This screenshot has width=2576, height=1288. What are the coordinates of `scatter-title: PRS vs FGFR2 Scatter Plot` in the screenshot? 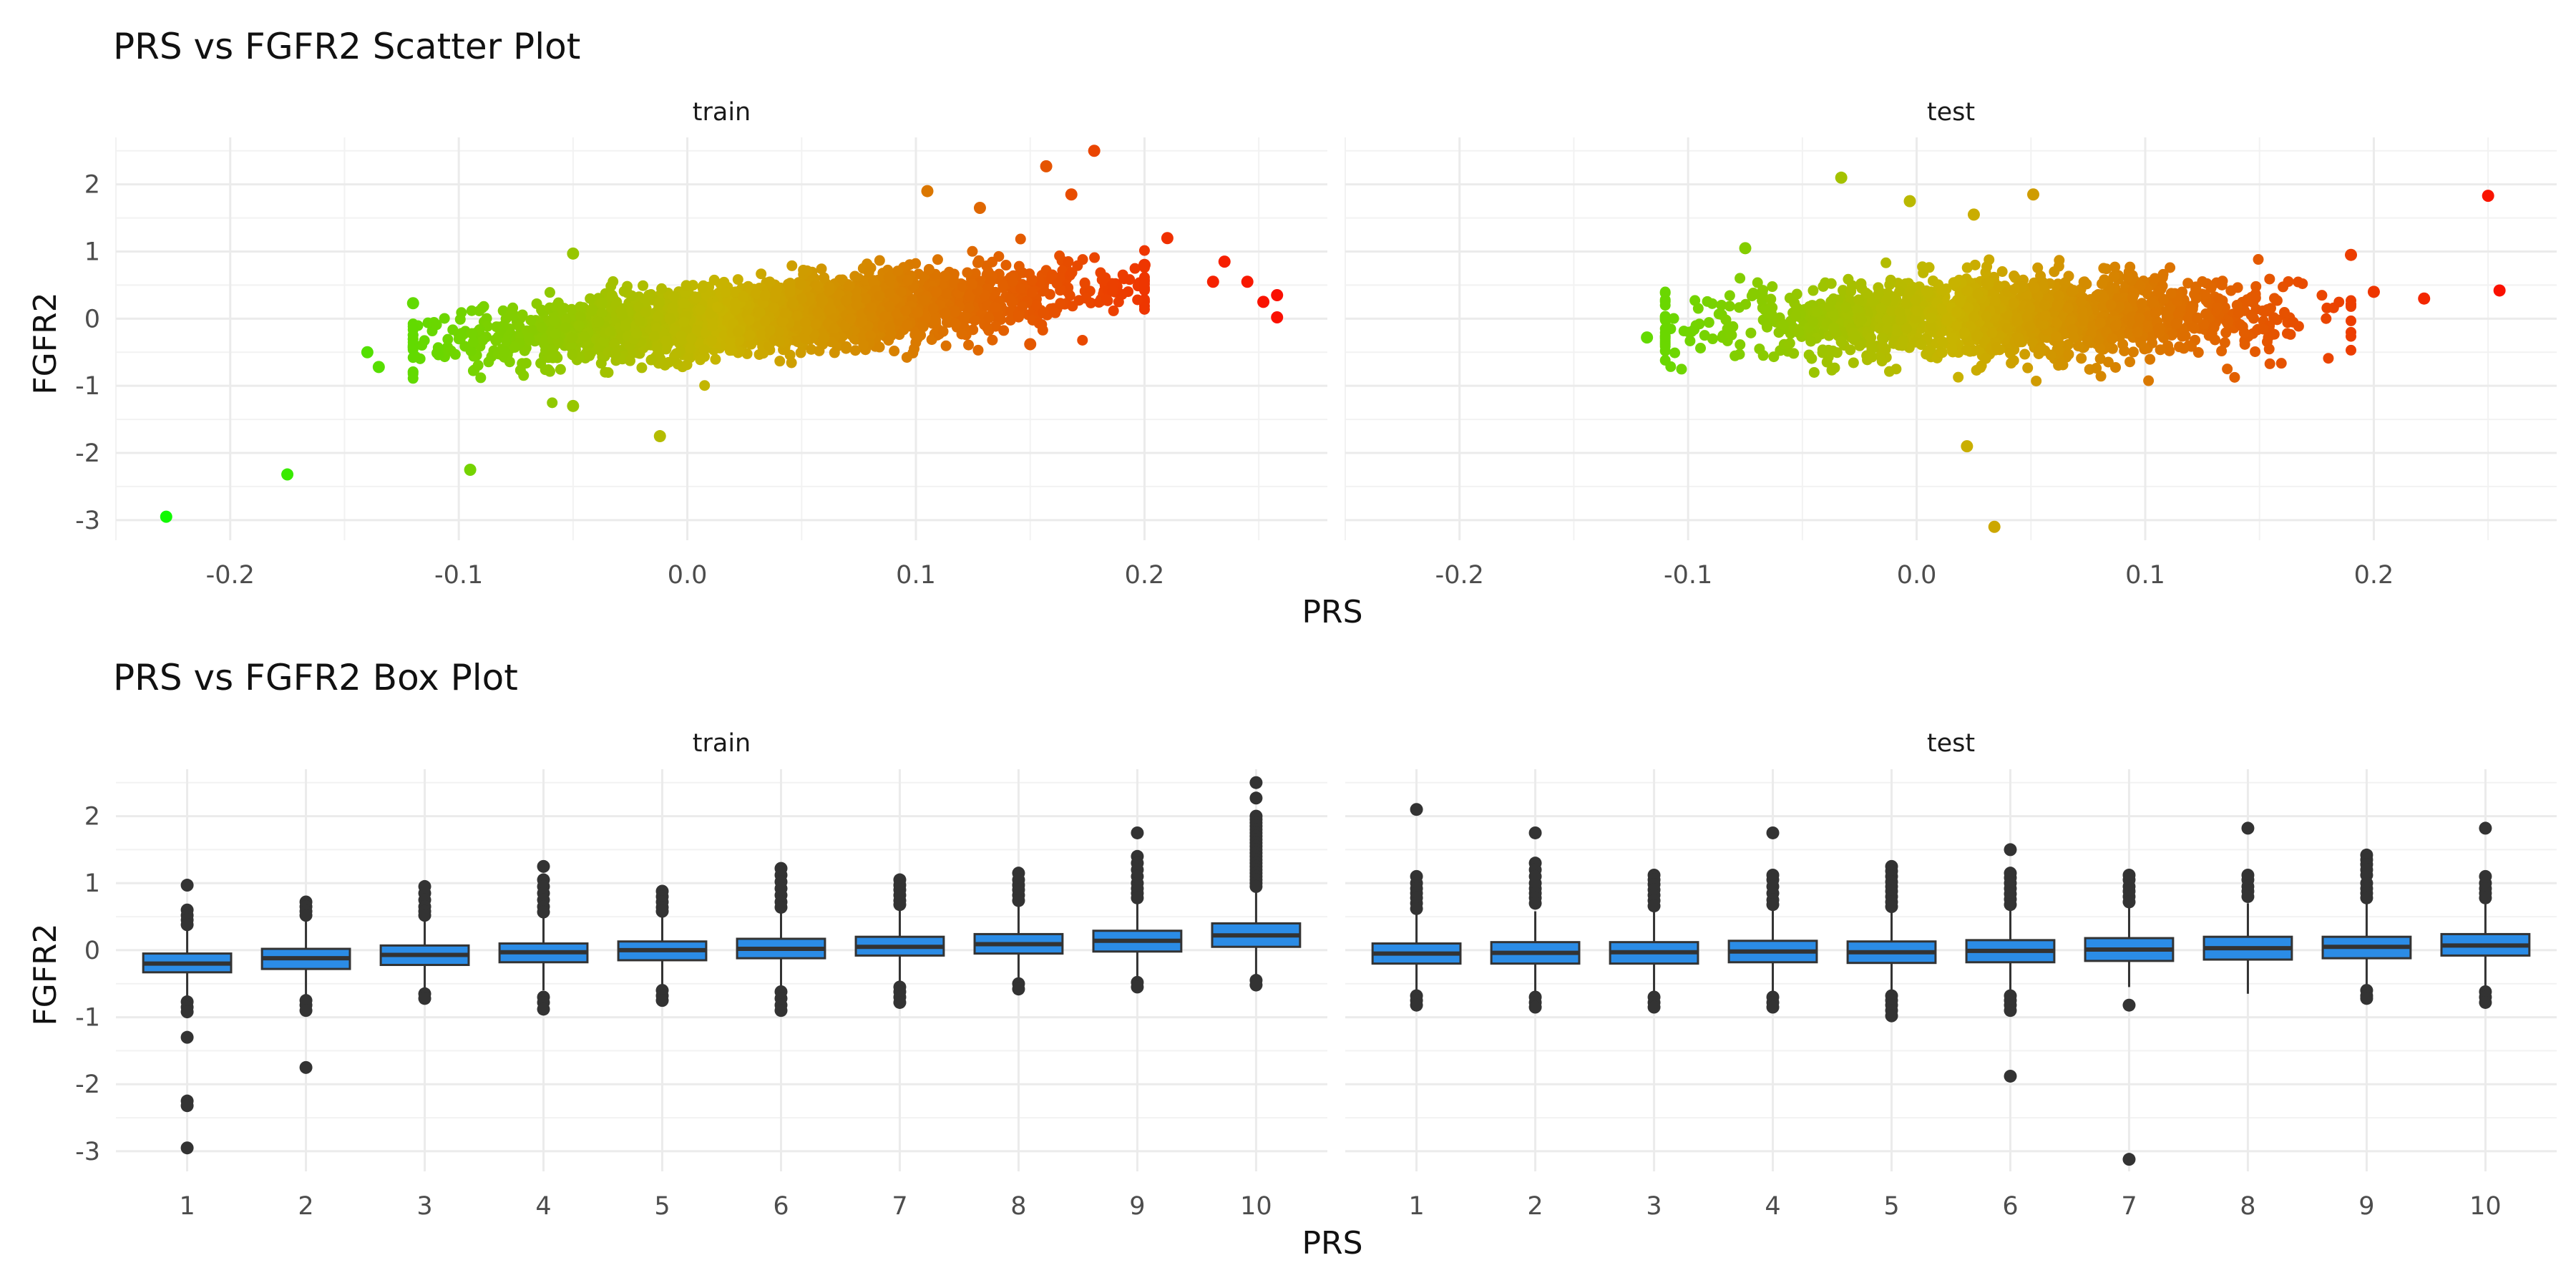 It's located at (346, 46).